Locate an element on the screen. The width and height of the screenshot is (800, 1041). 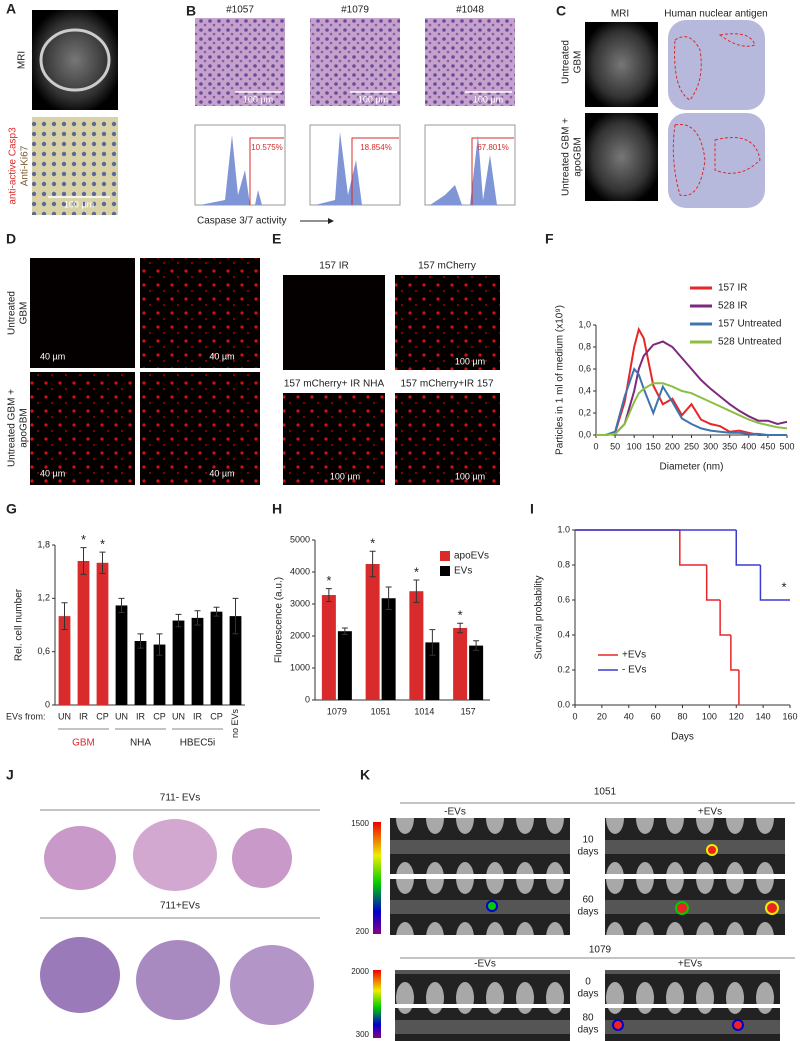
x-tick-label: 1014 is located at coordinates (424, 711).